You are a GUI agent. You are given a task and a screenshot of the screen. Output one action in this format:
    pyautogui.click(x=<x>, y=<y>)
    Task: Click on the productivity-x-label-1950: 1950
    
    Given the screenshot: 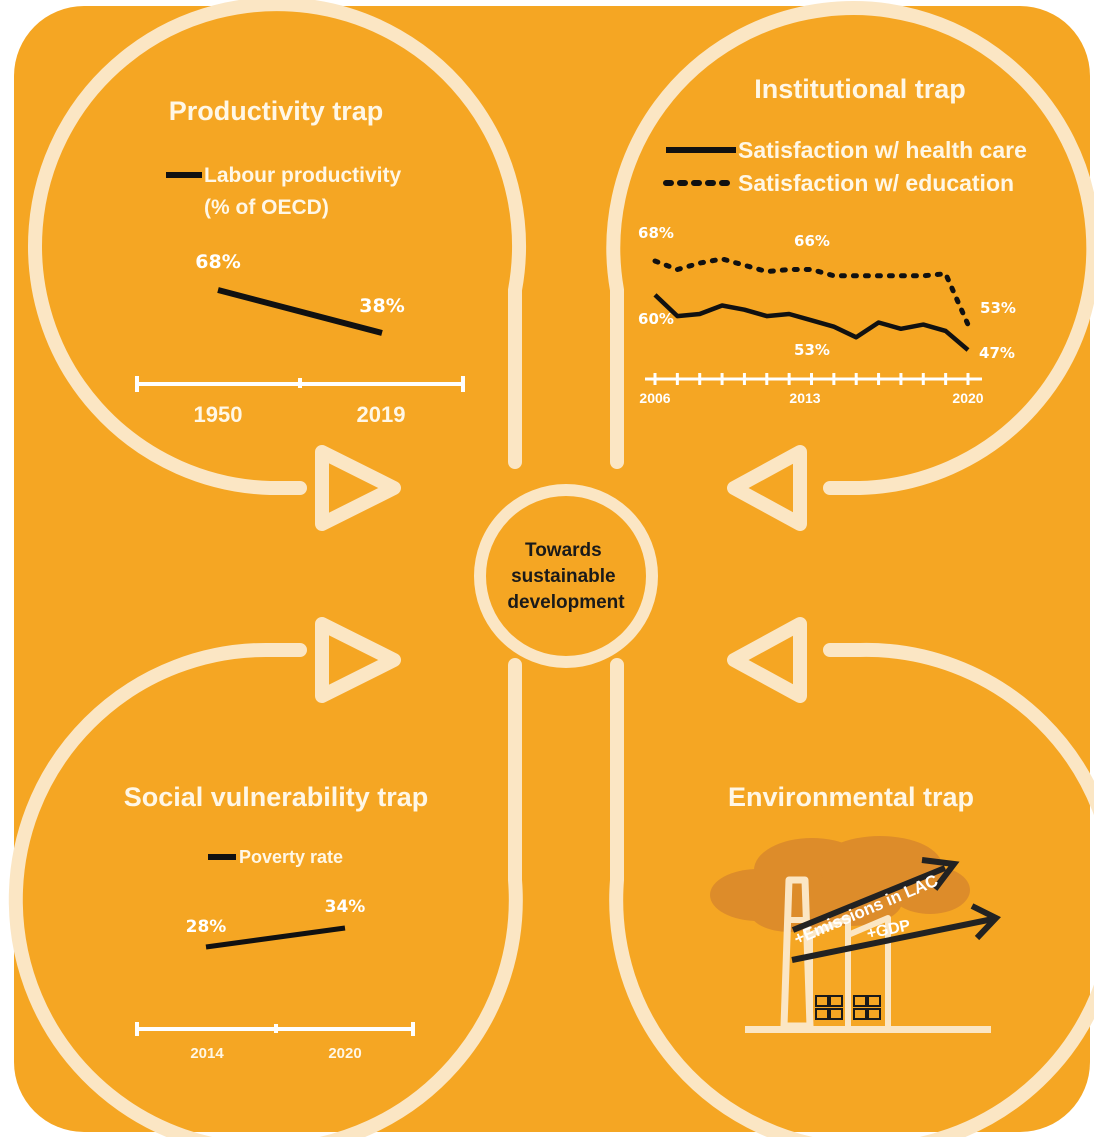 What is the action you would take?
    pyautogui.click(x=218, y=414)
    